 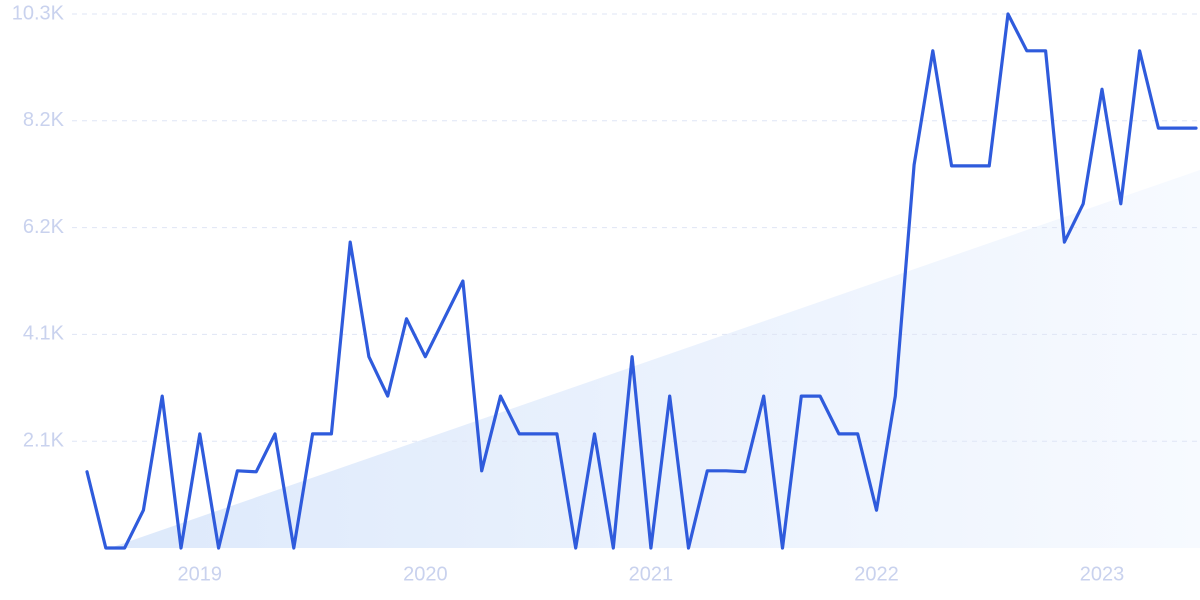 What do you see at coordinates (651, 574) in the screenshot?
I see `x-tick-label: 2021` at bounding box center [651, 574].